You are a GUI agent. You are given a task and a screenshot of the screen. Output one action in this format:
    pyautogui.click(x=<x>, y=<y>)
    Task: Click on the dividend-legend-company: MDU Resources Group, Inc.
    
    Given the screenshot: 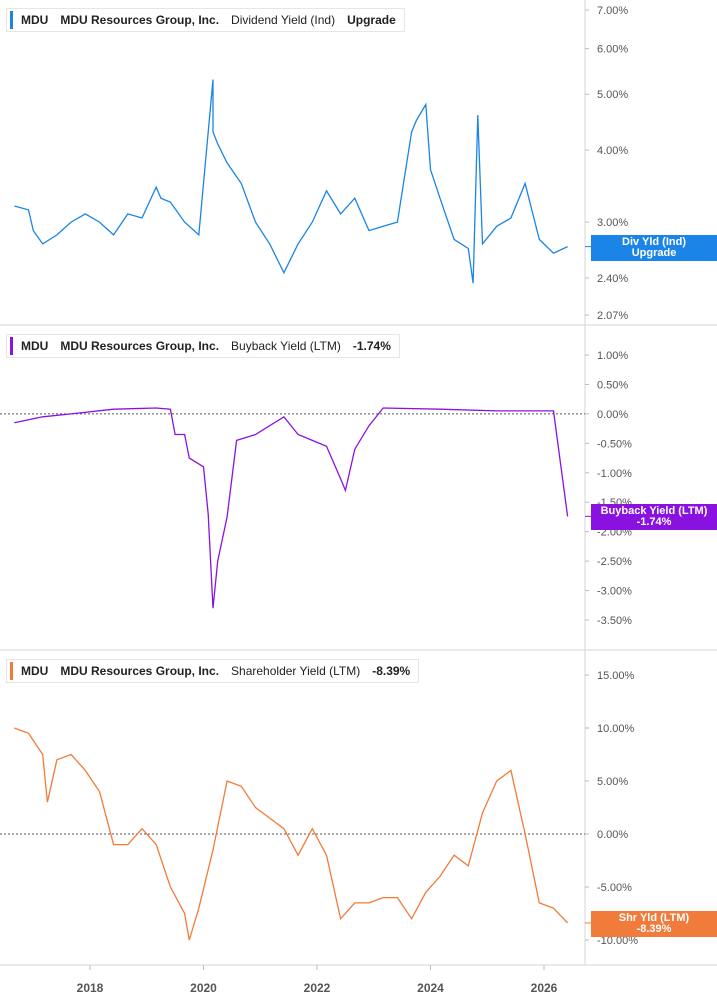 What is the action you would take?
    pyautogui.click(x=140, y=20)
    